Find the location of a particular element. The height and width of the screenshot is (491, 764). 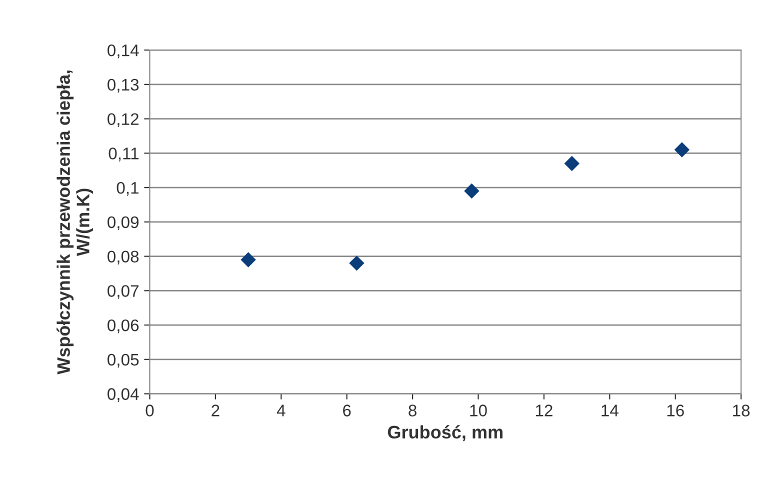

x-tick-label: 16 is located at coordinates (675, 410).